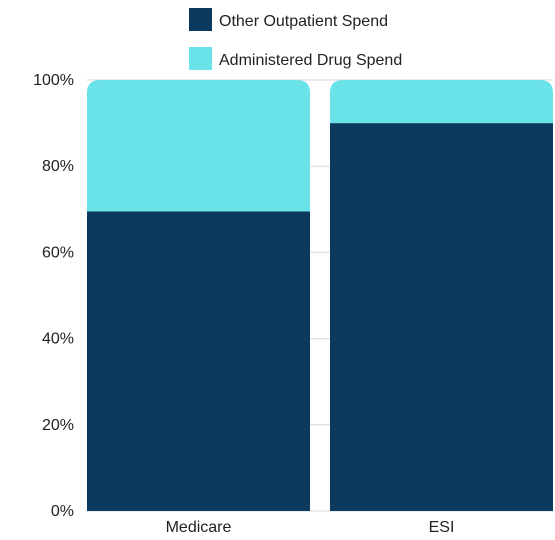  What do you see at coordinates (58, 252) in the screenshot?
I see `y-tick-label: 60%` at bounding box center [58, 252].